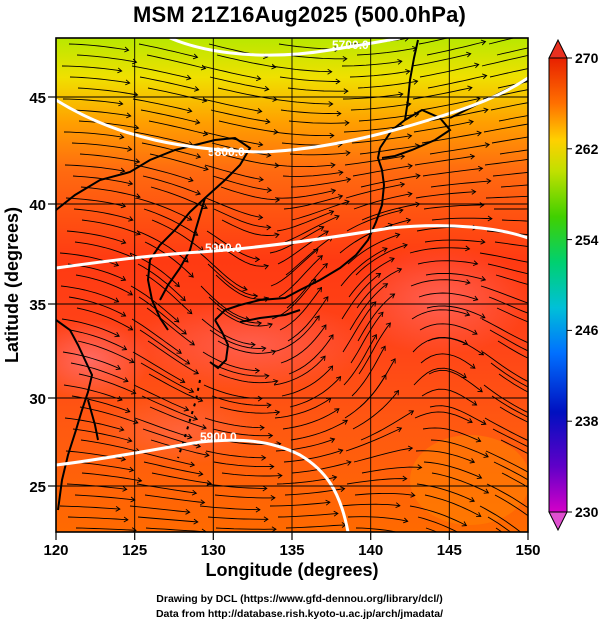 This screenshot has height=625, width=599. What do you see at coordinates (291, 570) in the screenshot?
I see `x-axis-title: Longitude (degrees)` at bounding box center [291, 570].